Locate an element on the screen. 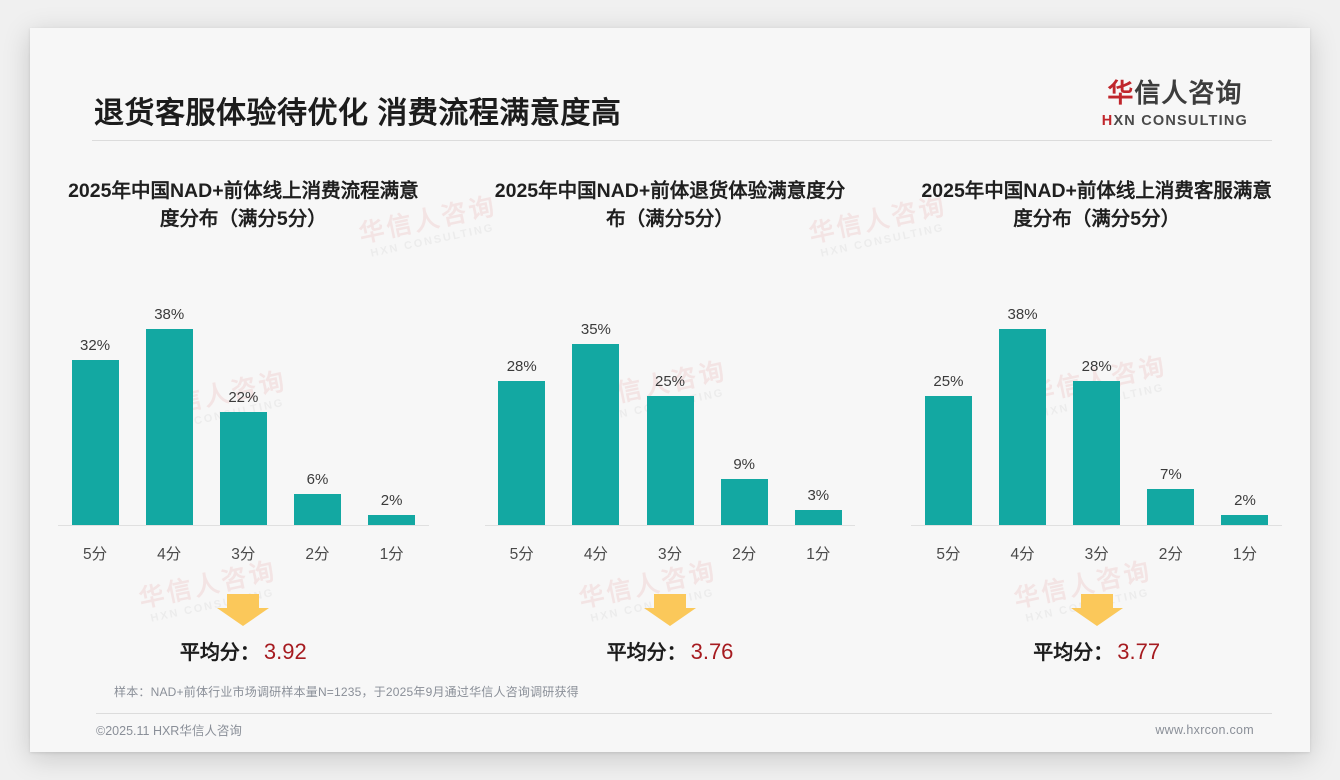  average-block-3: 平均分： 3.77 is located at coordinates (1096, 631).